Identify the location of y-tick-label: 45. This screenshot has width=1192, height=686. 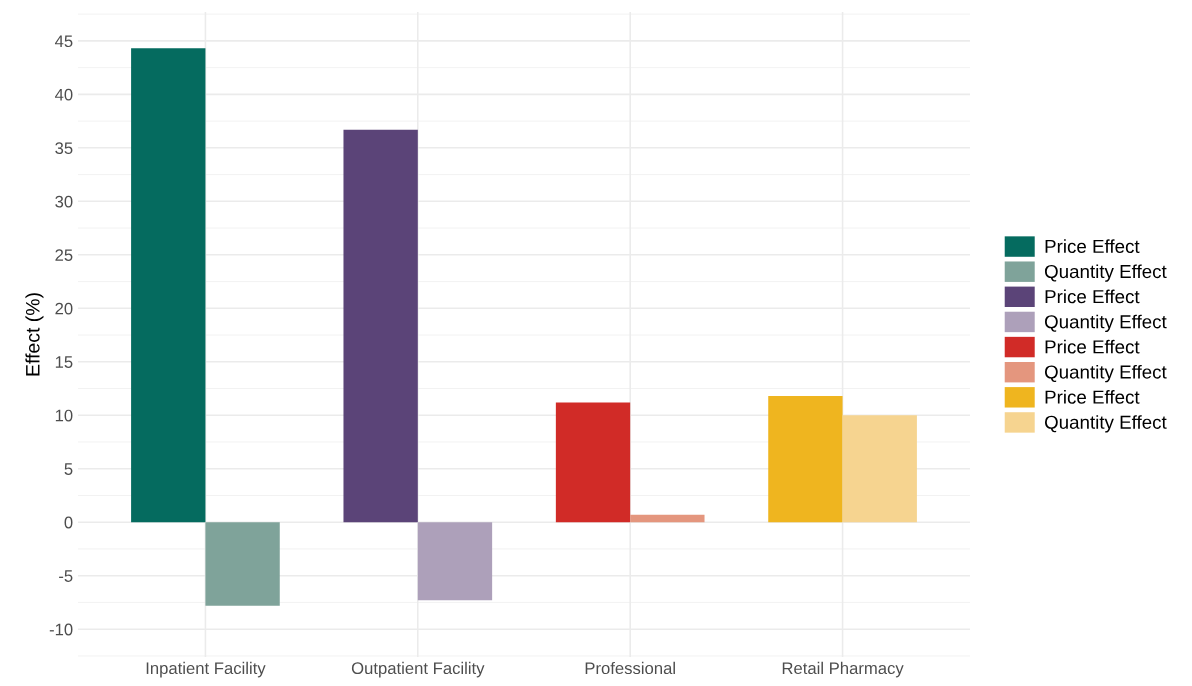
(63, 41).